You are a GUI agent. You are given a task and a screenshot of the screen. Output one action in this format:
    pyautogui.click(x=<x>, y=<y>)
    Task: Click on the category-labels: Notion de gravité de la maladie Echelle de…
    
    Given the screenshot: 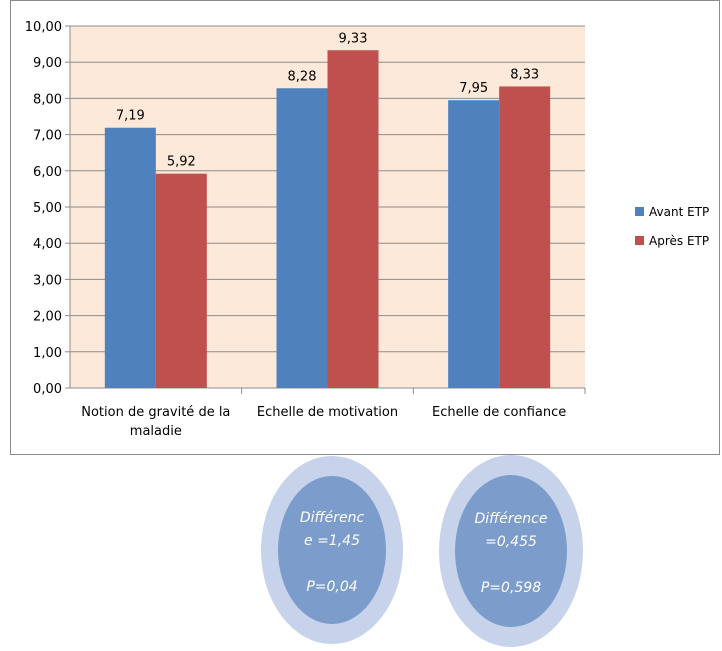 What is the action you would take?
    pyautogui.click(x=333, y=413)
    